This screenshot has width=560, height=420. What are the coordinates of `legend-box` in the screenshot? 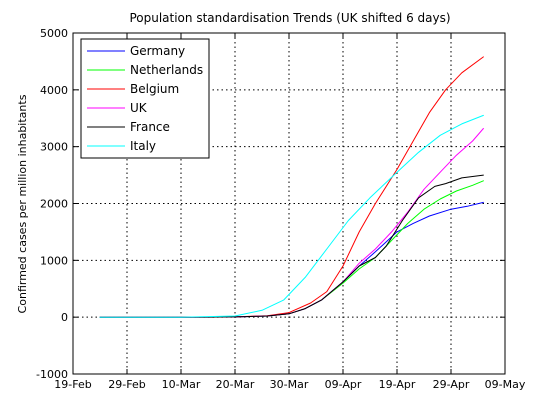 It's located at (145, 98).